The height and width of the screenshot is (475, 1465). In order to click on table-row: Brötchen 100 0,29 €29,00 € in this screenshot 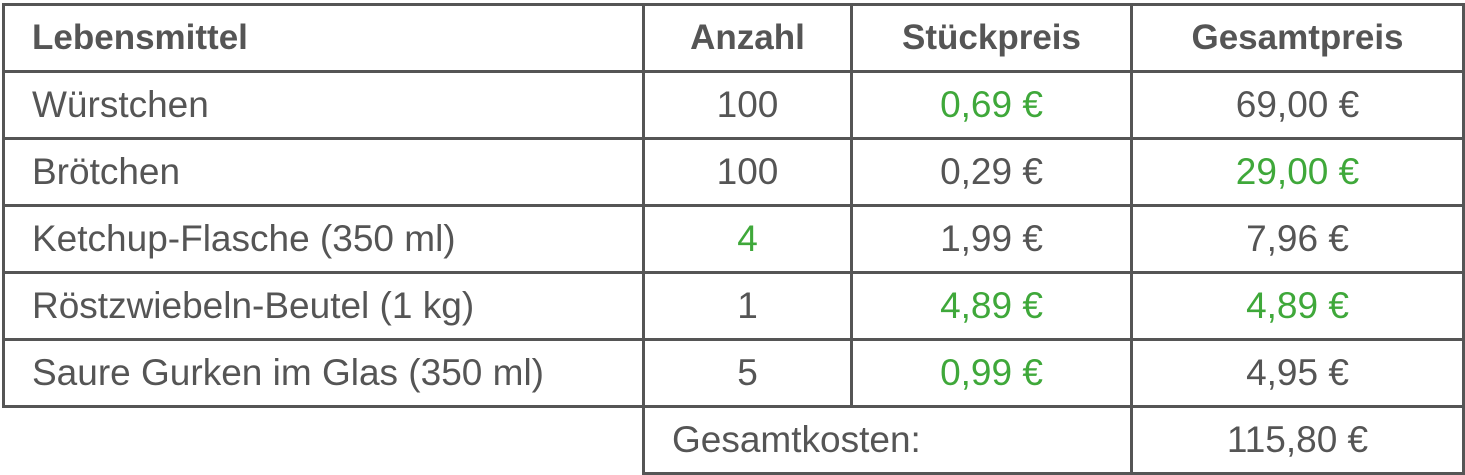, I will do `click(733, 172)`.